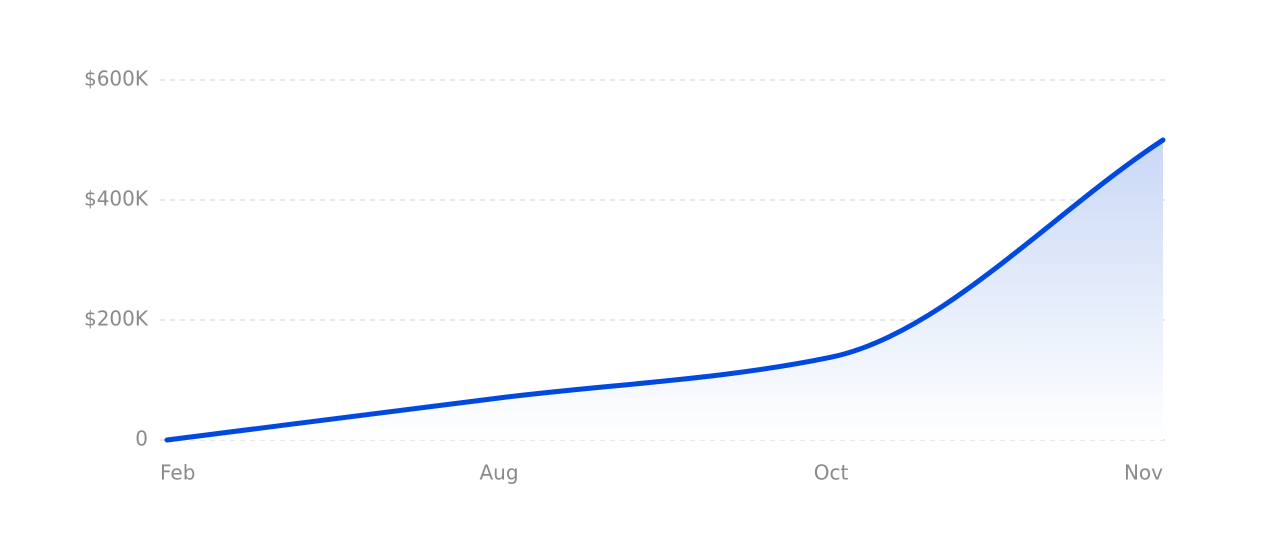  Describe the element at coordinates (498, 473) in the screenshot. I see `x-tick-label: Aug` at that location.